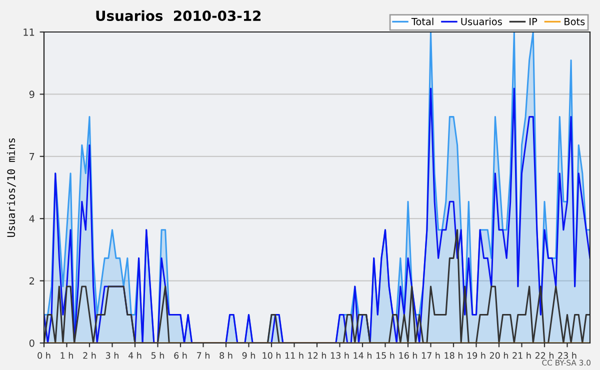  What do you see at coordinates (112, 355) in the screenshot?
I see `x-tick-label: 3 h` at bounding box center [112, 355].